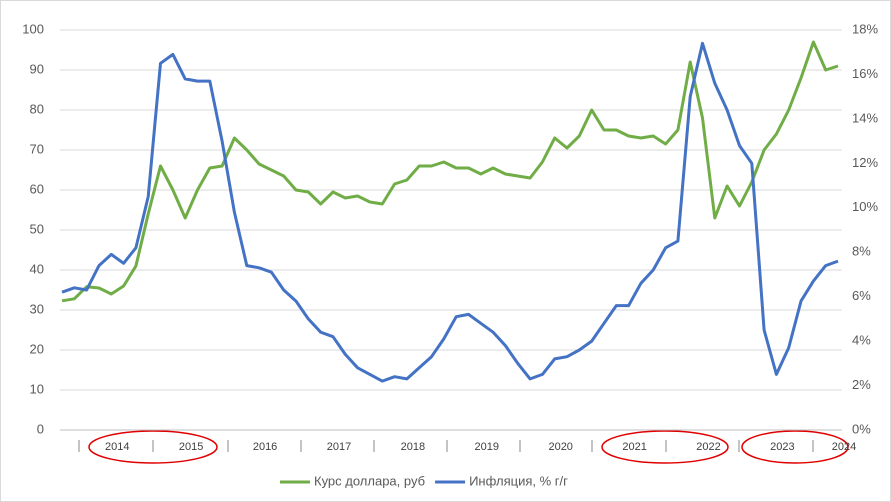  What do you see at coordinates (369, 480) in the screenshot?
I see `legend-label: Курс доллара, руб` at bounding box center [369, 480].